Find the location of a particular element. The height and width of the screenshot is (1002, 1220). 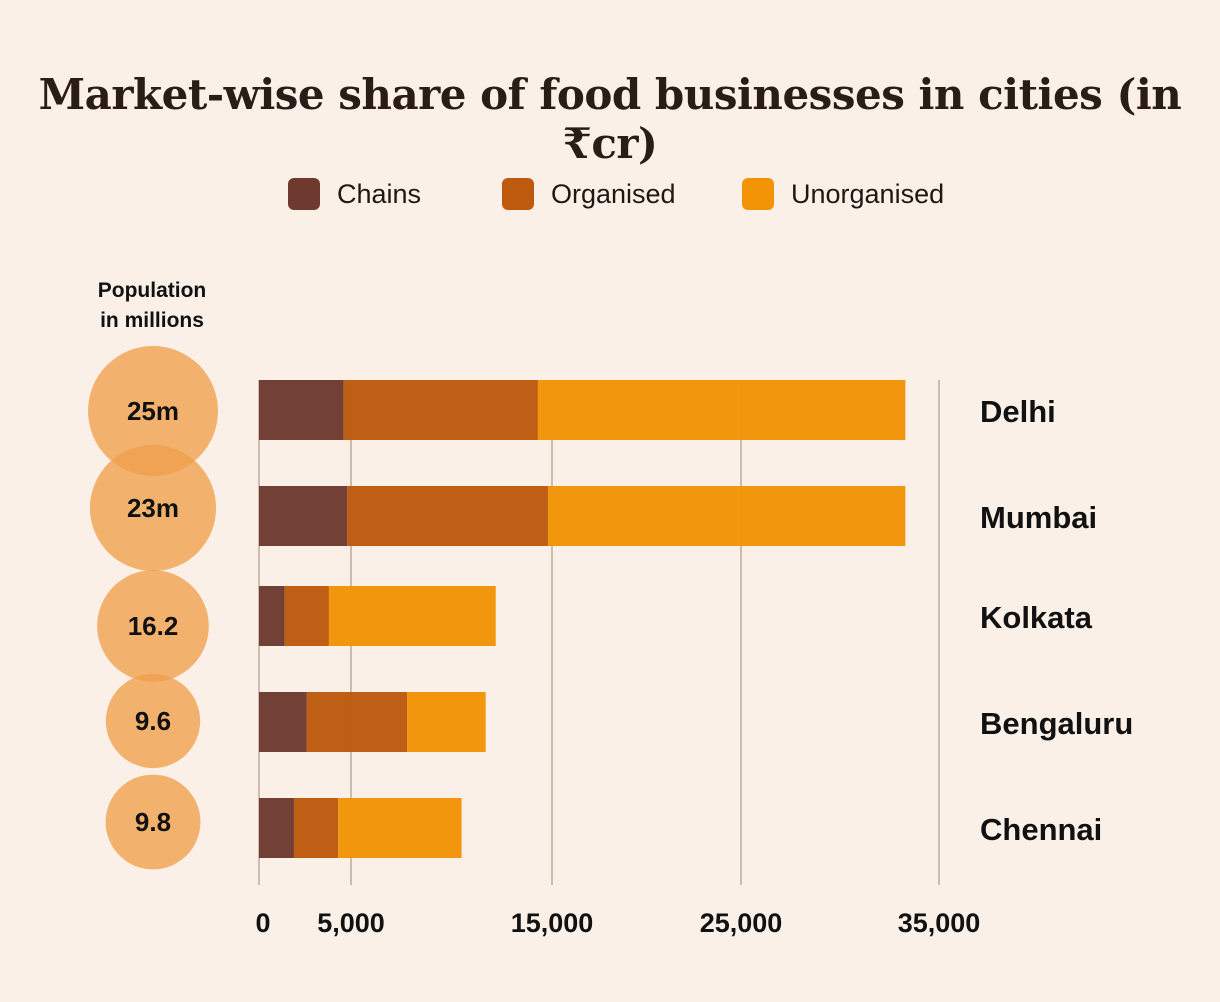

population-bubble-delhi is located at coordinates (153, 411).